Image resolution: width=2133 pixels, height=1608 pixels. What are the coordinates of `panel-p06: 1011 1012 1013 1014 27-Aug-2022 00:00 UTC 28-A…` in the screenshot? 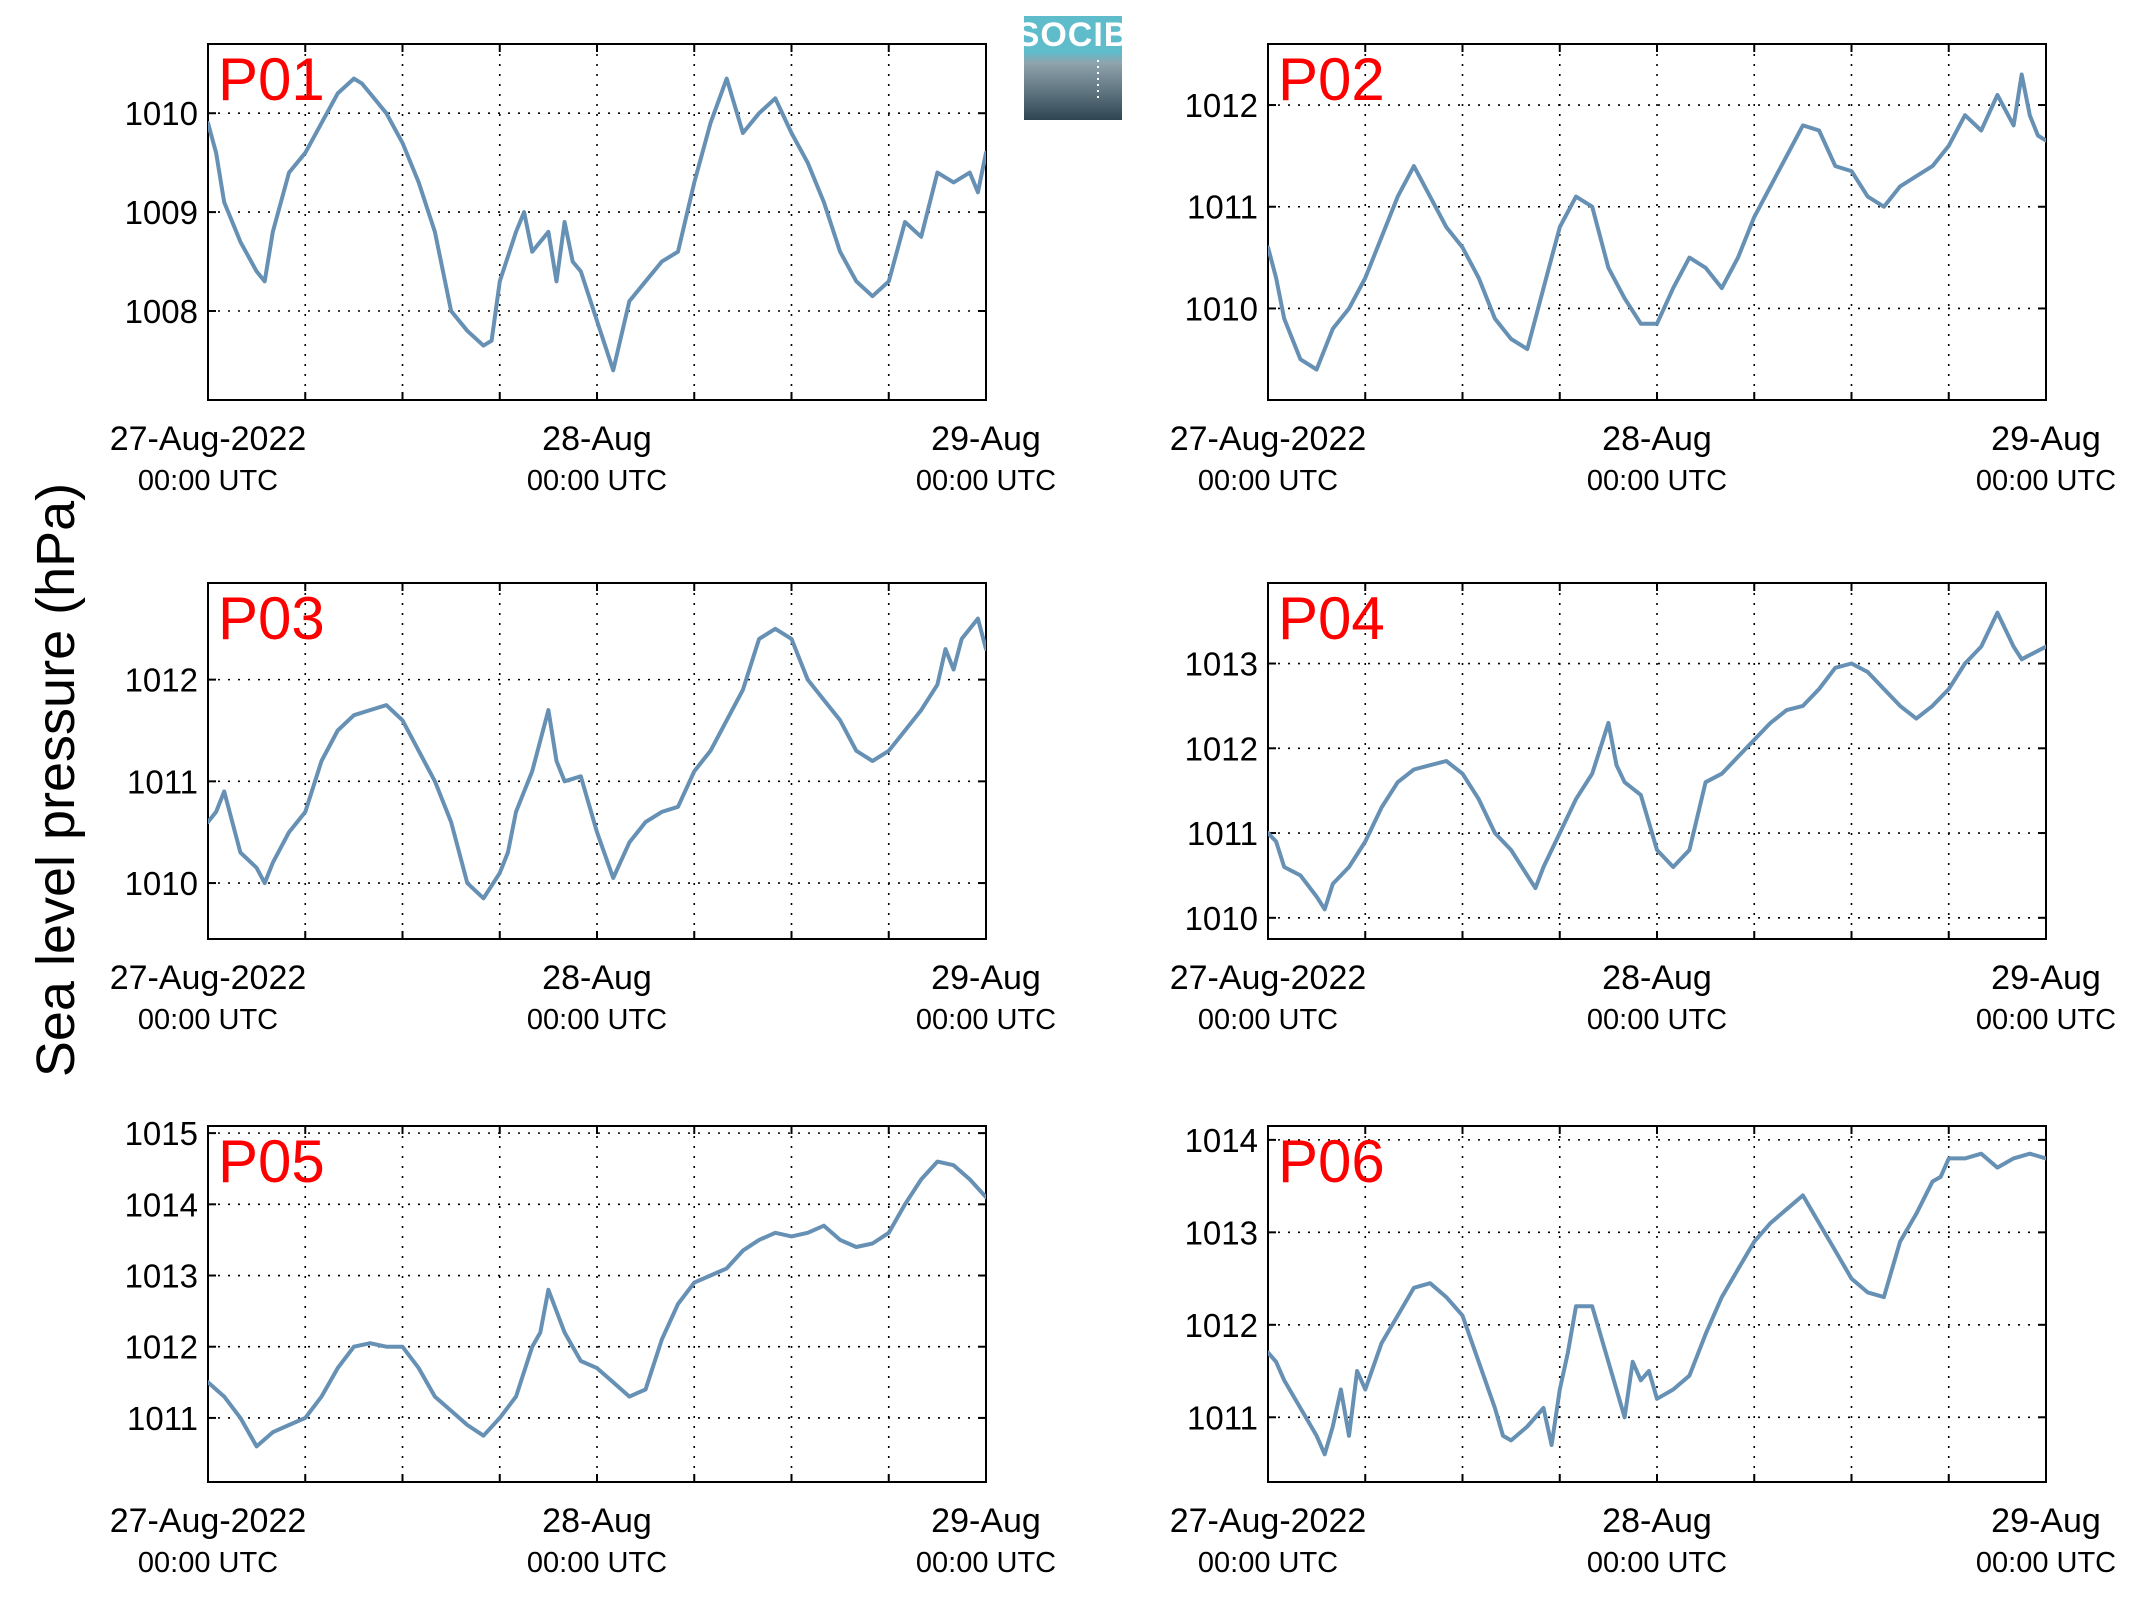 It's located at (1643, 1350).